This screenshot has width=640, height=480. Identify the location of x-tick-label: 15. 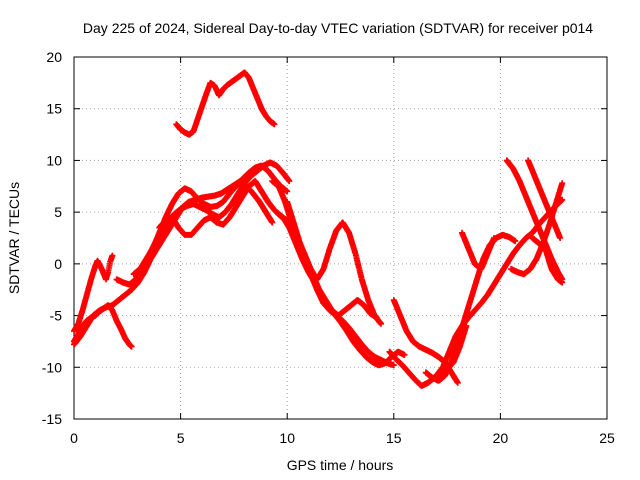
(394, 438).